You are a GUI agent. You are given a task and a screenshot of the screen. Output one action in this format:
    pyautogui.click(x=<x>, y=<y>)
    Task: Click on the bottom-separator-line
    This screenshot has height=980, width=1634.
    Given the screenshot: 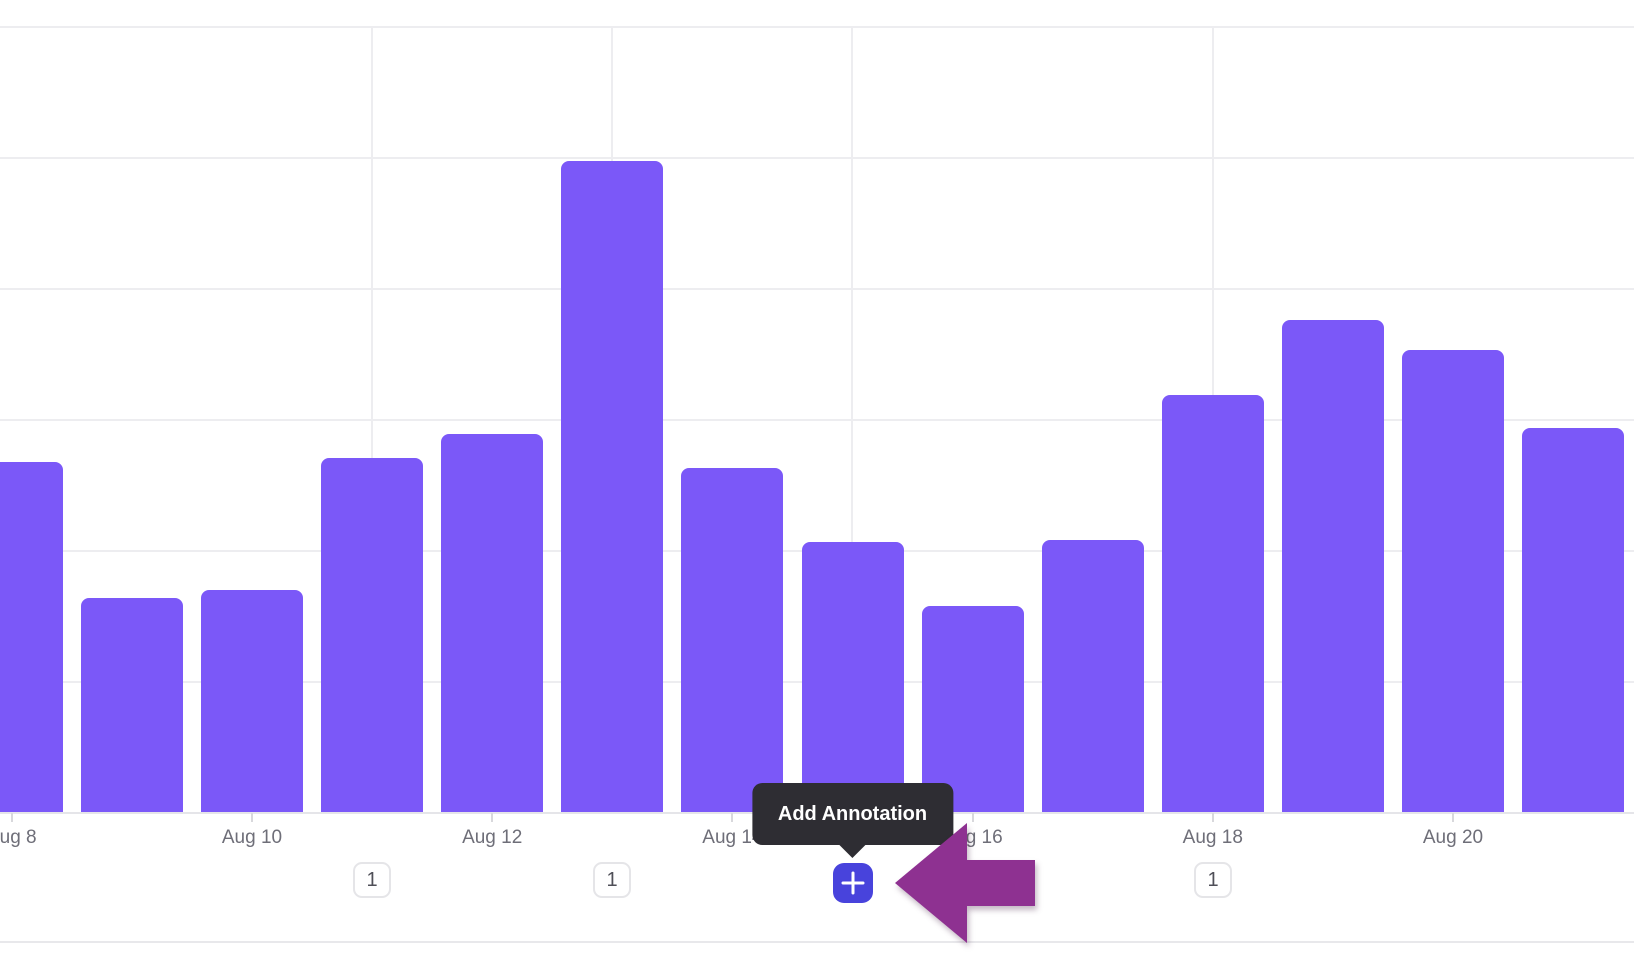 What is the action you would take?
    pyautogui.click(x=817, y=942)
    